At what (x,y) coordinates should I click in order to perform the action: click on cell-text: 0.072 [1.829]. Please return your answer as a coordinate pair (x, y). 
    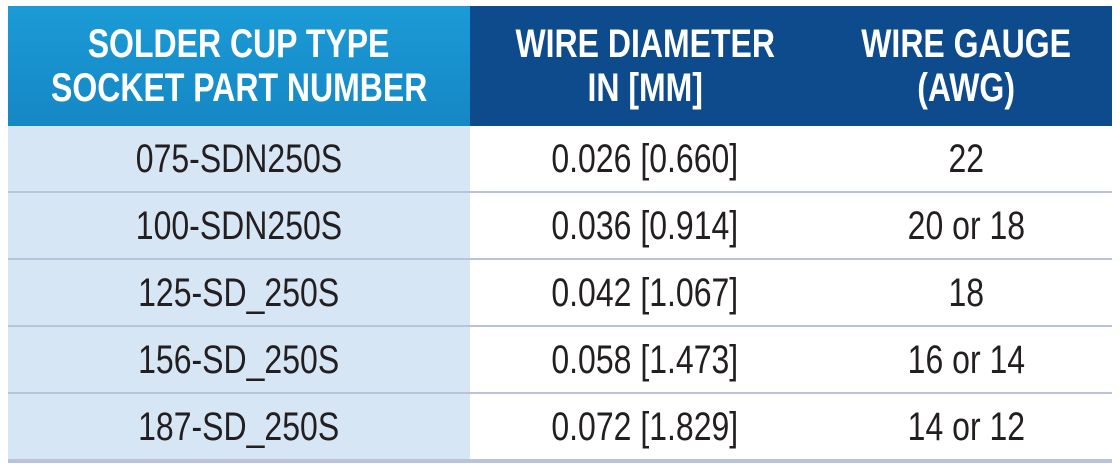
    Looking at the image, I should click on (645, 427).